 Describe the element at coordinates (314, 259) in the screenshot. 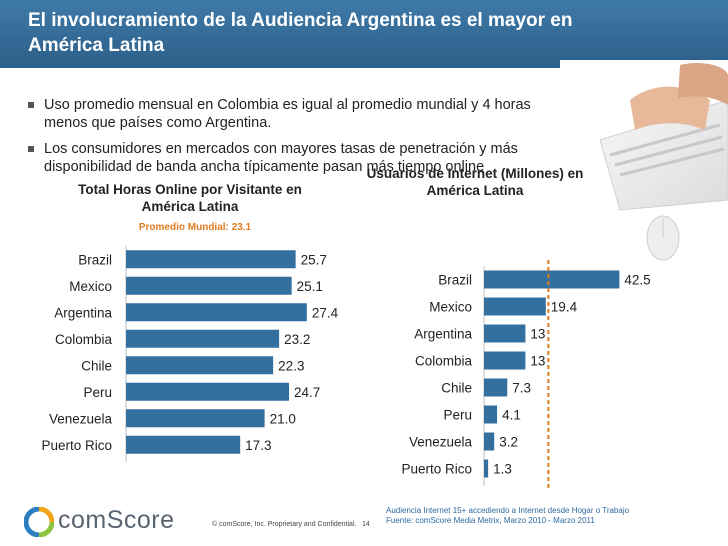

I see `value-label: 25.7` at that location.